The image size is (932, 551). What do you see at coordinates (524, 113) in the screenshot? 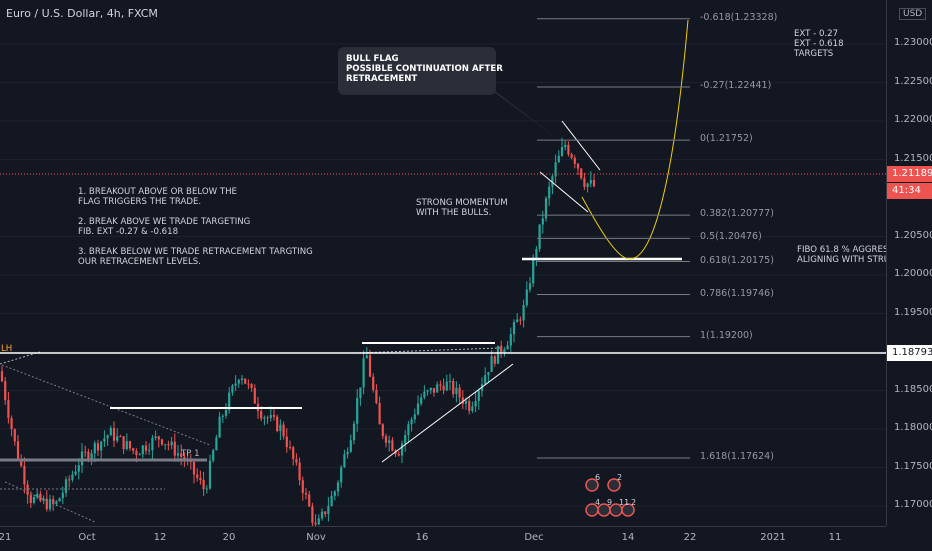
I see `callout-pointer` at bounding box center [524, 113].